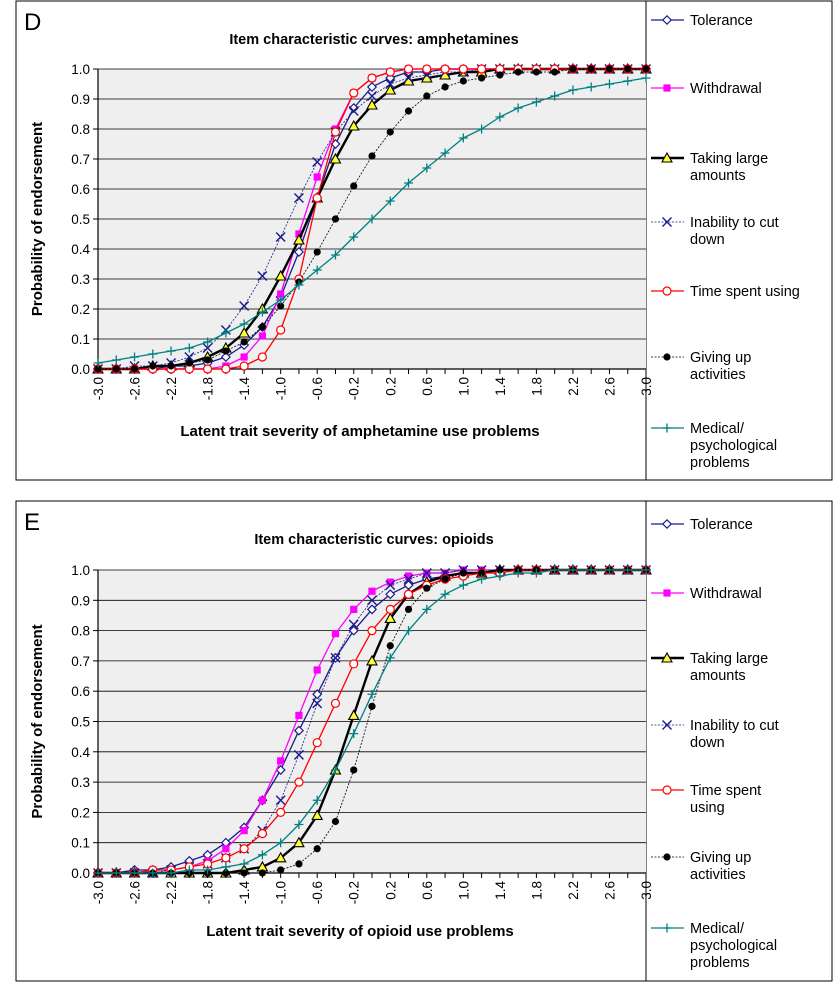 This screenshot has width=837, height=986. I want to click on x-tick-label: -1.4, so click(244, 389).